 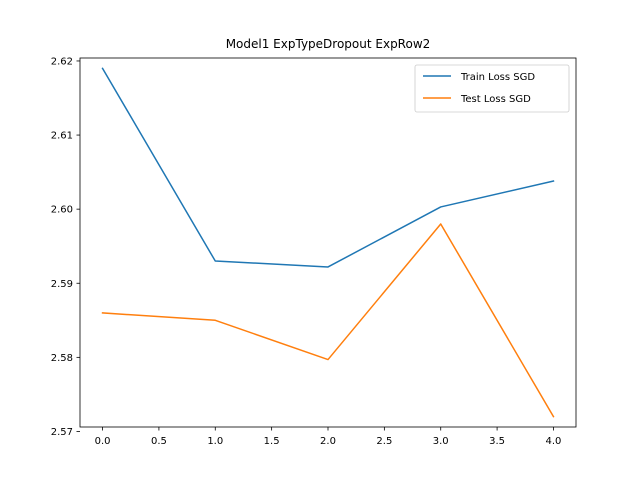 I want to click on x-tick-label: 1.5, so click(x=272, y=441).